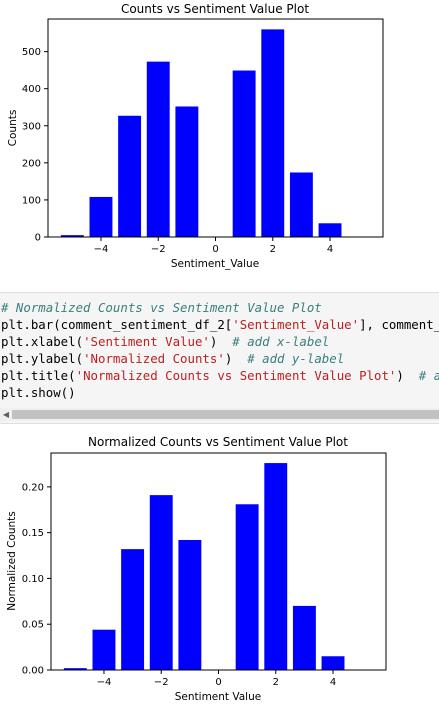  Describe the element at coordinates (428, 375) in the screenshot. I see `code-token-comment: # add title` at that location.